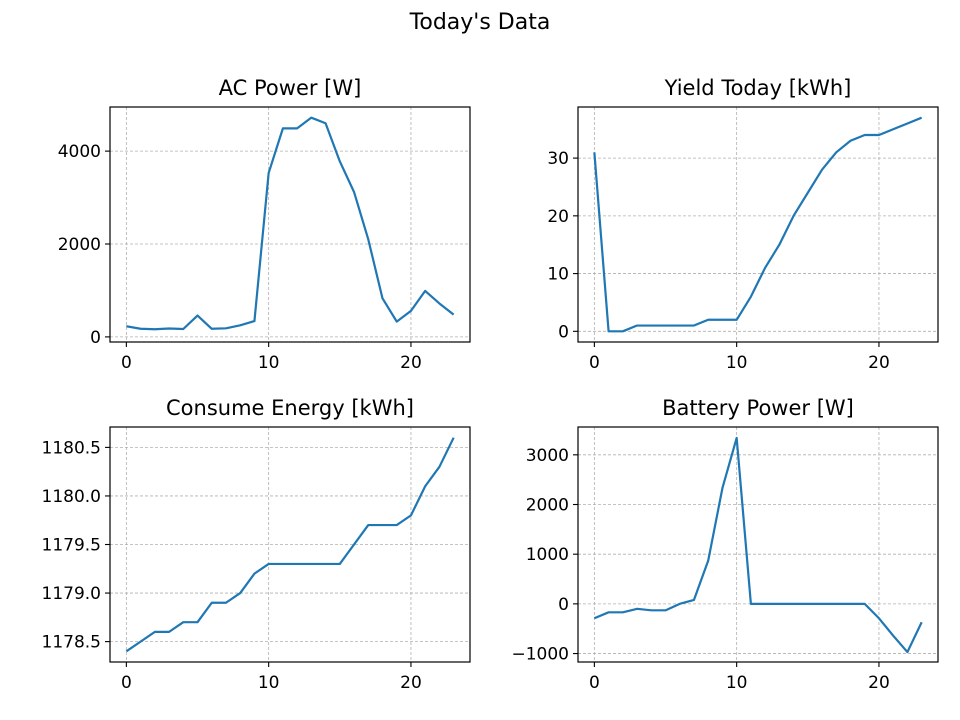 The width and height of the screenshot is (960, 720). I want to click on yield-today-ytick-label-2: 20, so click(558, 217).